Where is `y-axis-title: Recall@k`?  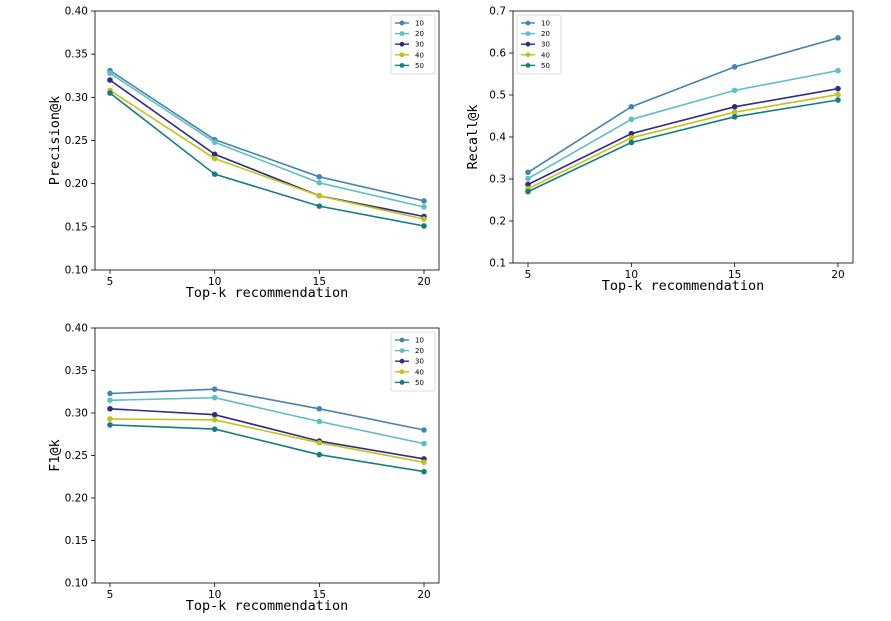 y-axis-title: Recall@k is located at coordinates (473, 136).